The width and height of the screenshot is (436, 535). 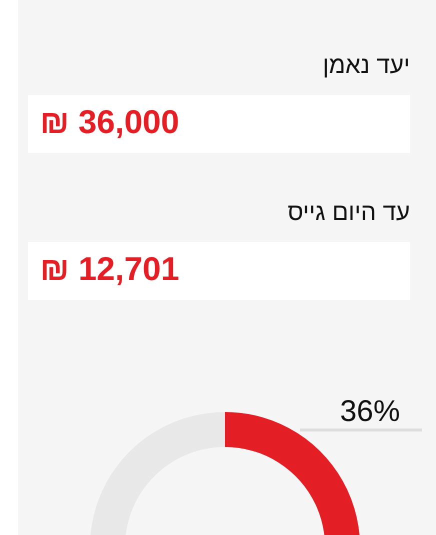 I want to click on text: יעד נאמן, so click(x=366, y=66).